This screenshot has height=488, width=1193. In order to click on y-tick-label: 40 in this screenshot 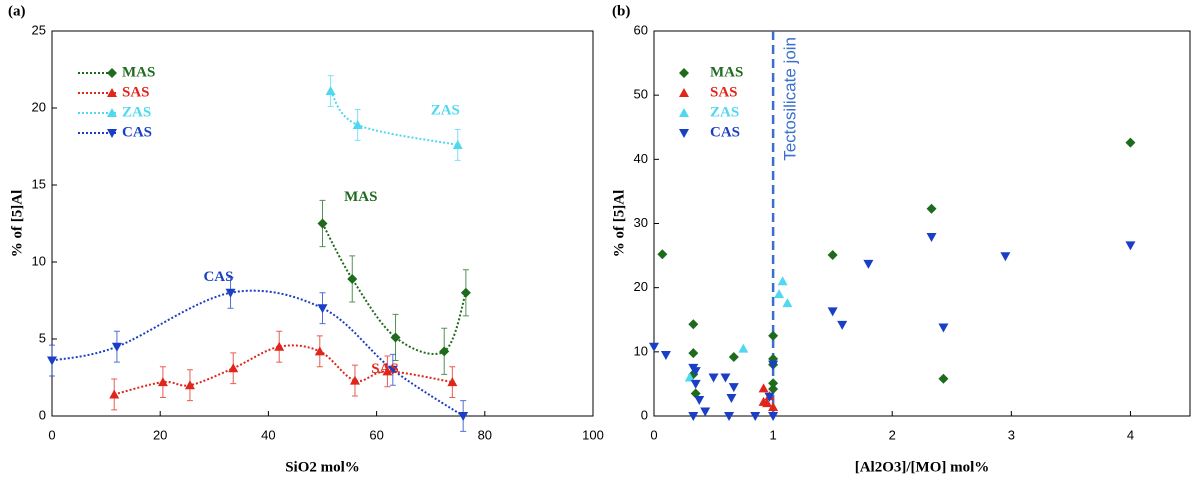, I will do `click(641, 158)`.